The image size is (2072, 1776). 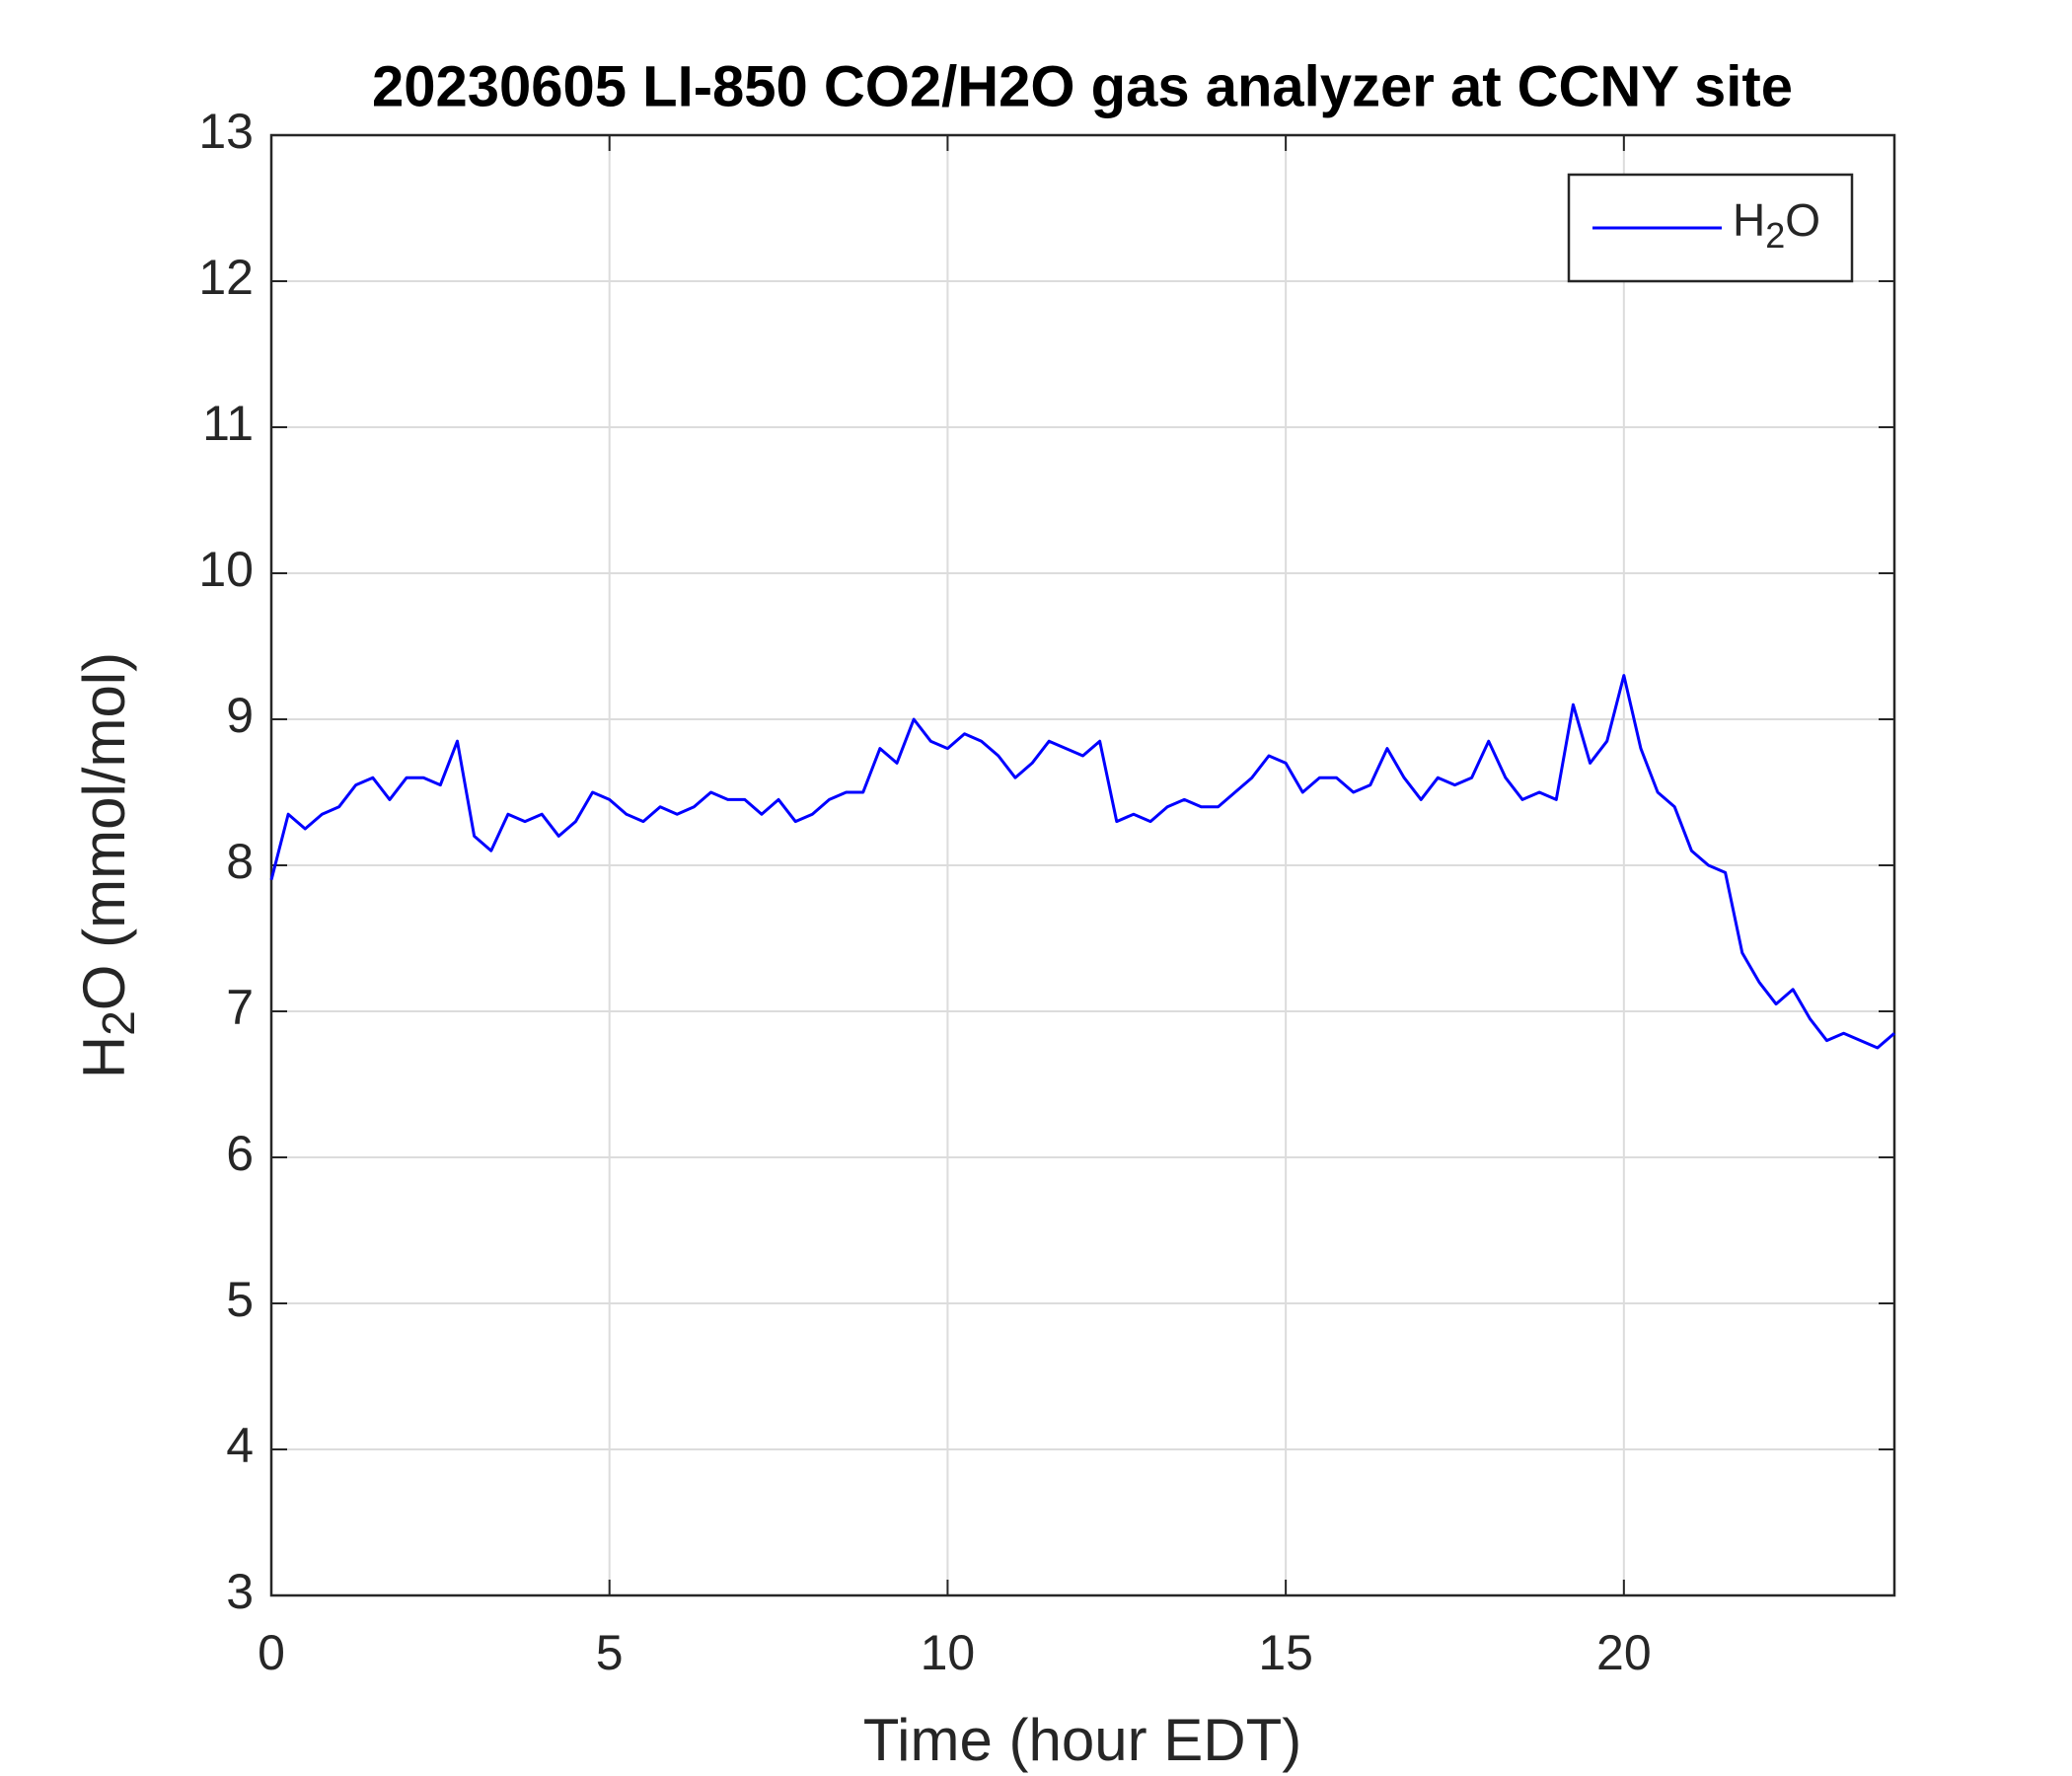 What do you see at coordinates (226, 277) in the screenshot?
I see `y-tick-label: 12` at bounding box center [226, 277].